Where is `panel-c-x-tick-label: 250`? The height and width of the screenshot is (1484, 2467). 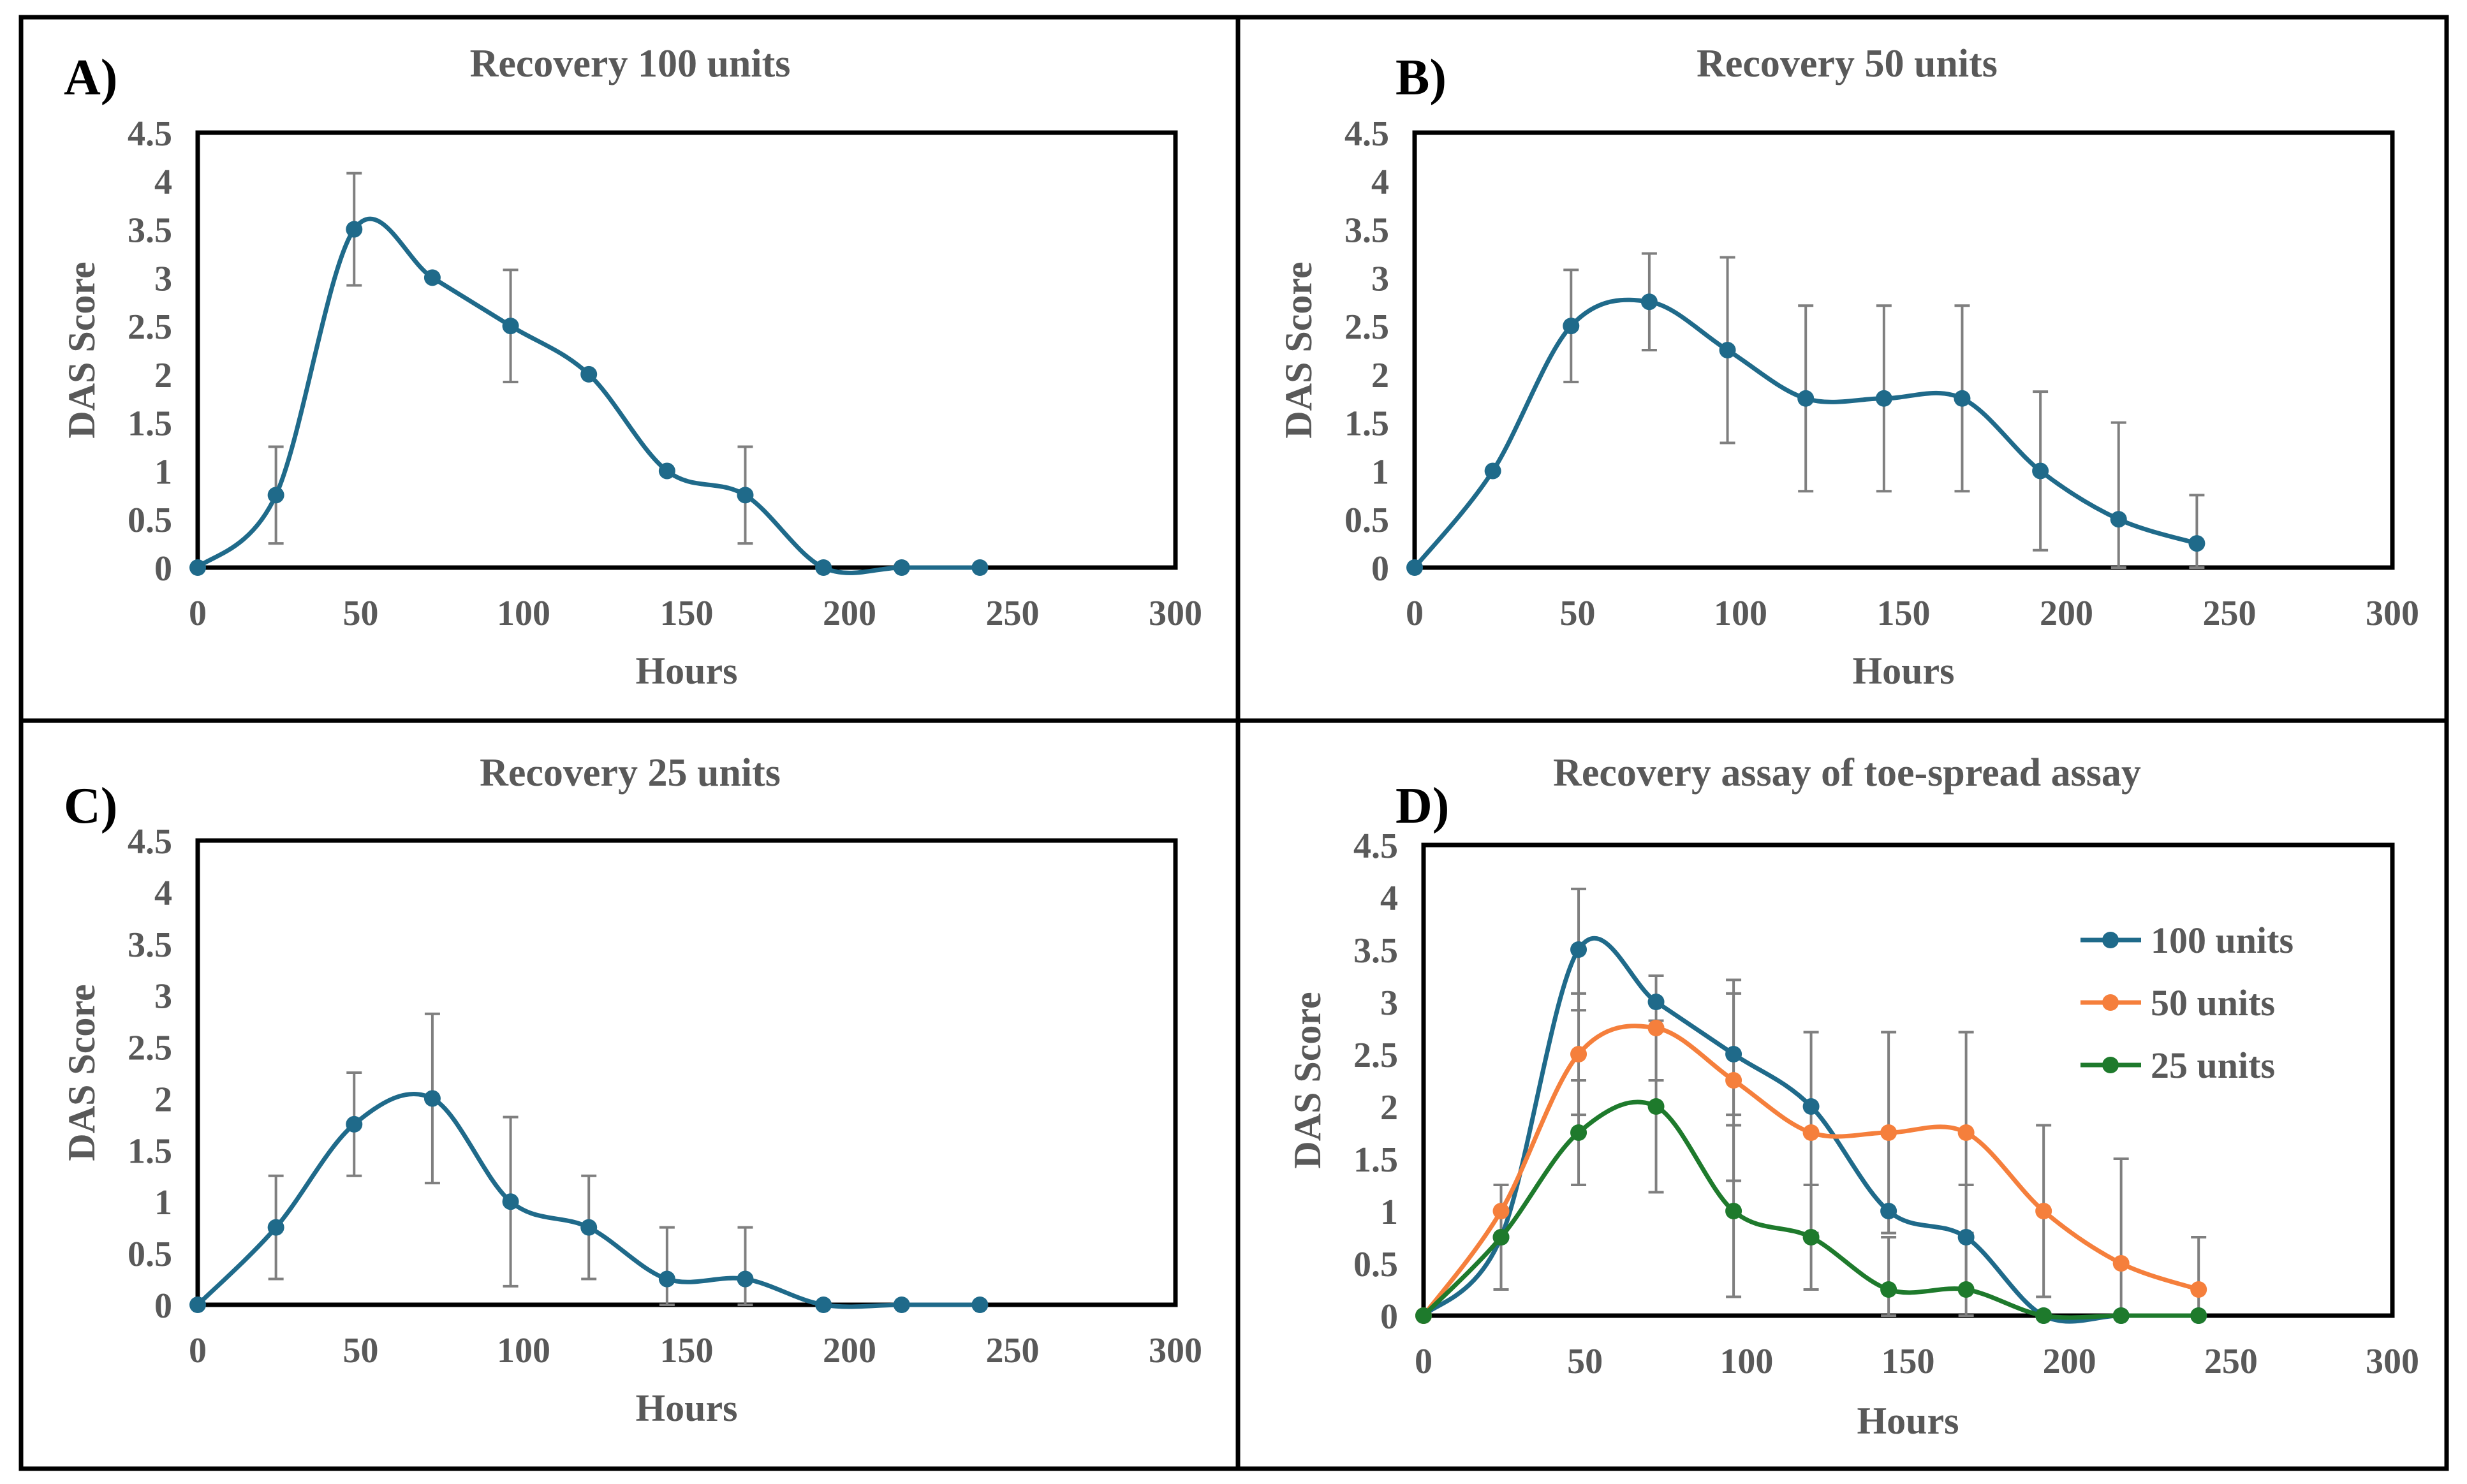
panel-c-x-tick-label: 250 is located at coordinates (1013, 1350).